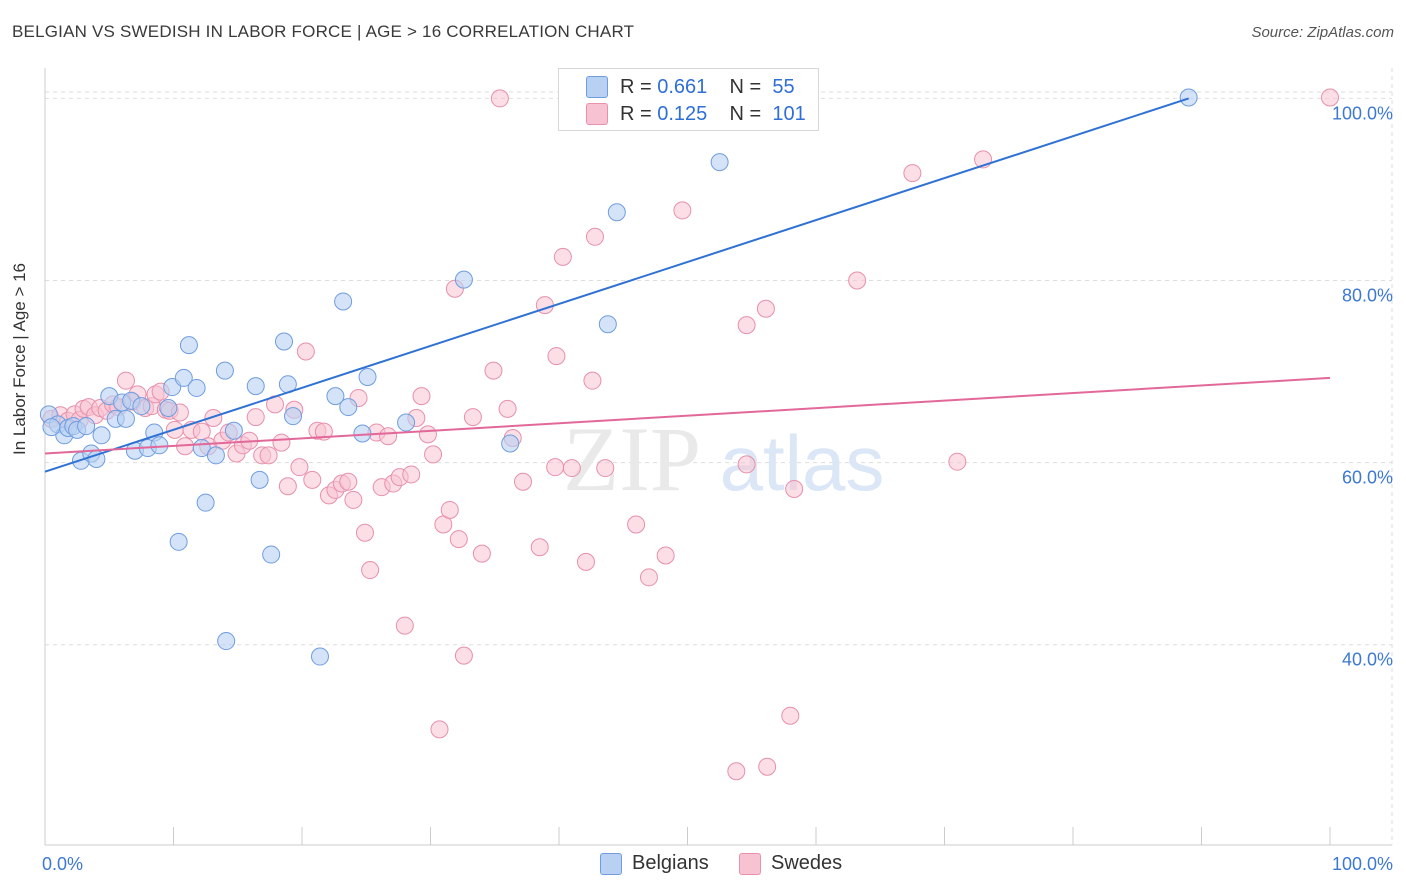 The height and width of the screenshot is (892, 1406). Describe the element at coordinates (62, 864) in the screenshot. I see `x-tick-label: 0.0%` at that location.